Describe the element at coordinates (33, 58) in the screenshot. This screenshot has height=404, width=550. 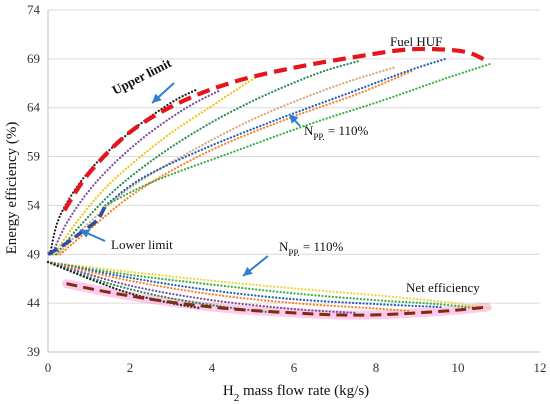
I see `y-tick-label-6: 69` at that location.